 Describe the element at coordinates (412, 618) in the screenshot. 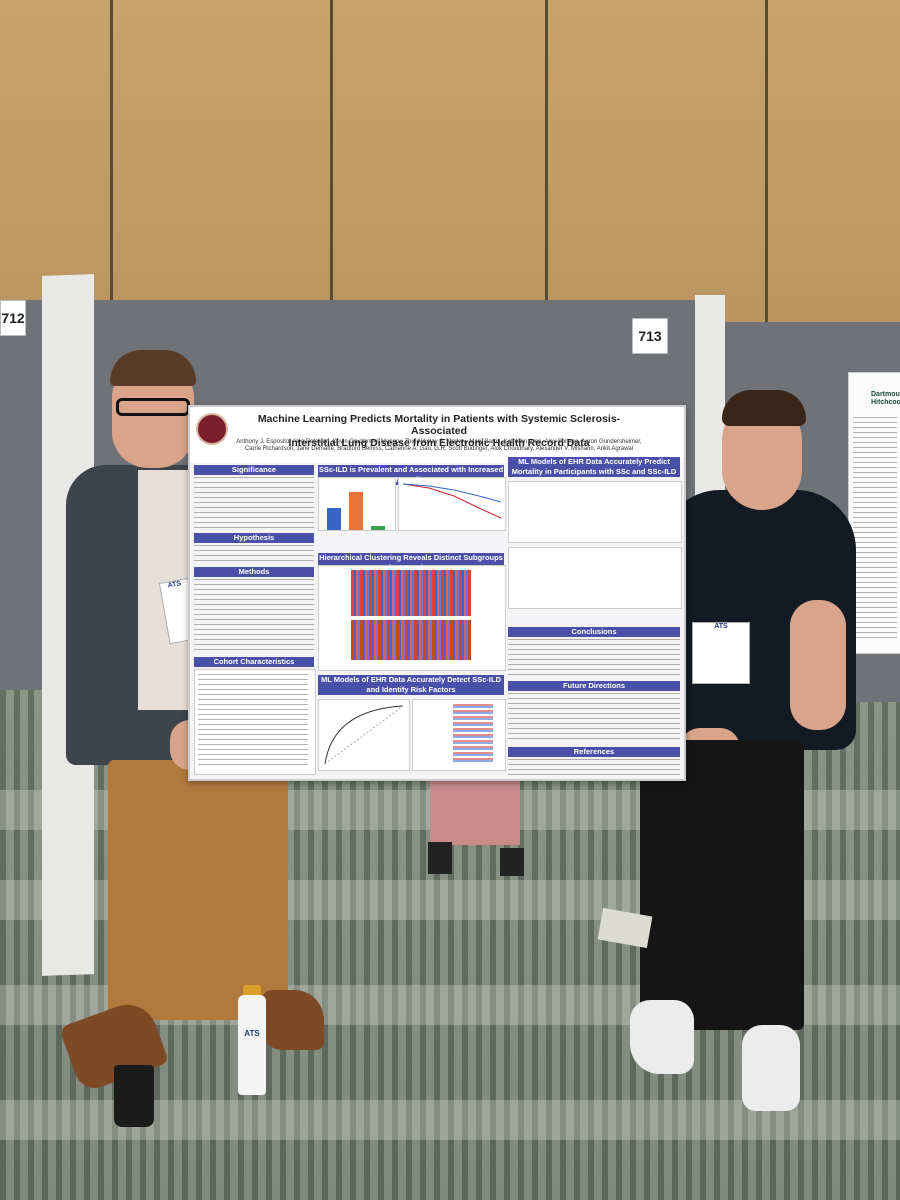

I see `heatmap-figure` at that location.